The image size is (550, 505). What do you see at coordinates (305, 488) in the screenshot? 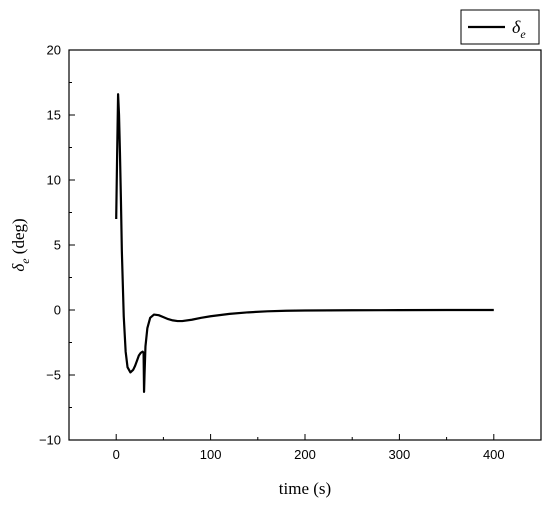
I see `x-axis-title: time (s)` at bounding box center [305, 488].